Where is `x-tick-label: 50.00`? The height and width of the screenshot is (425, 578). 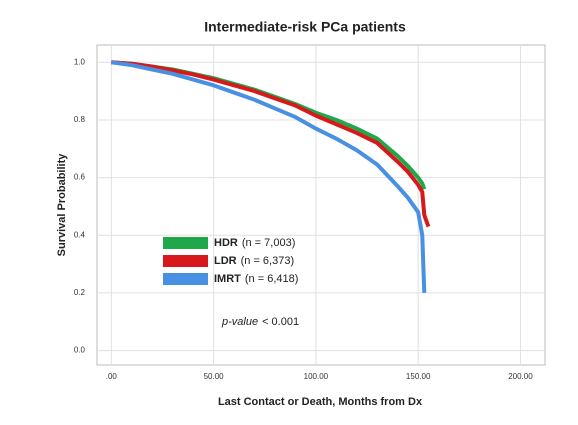
x-tick-label: 50.00 is located at coordinates (214, 376).